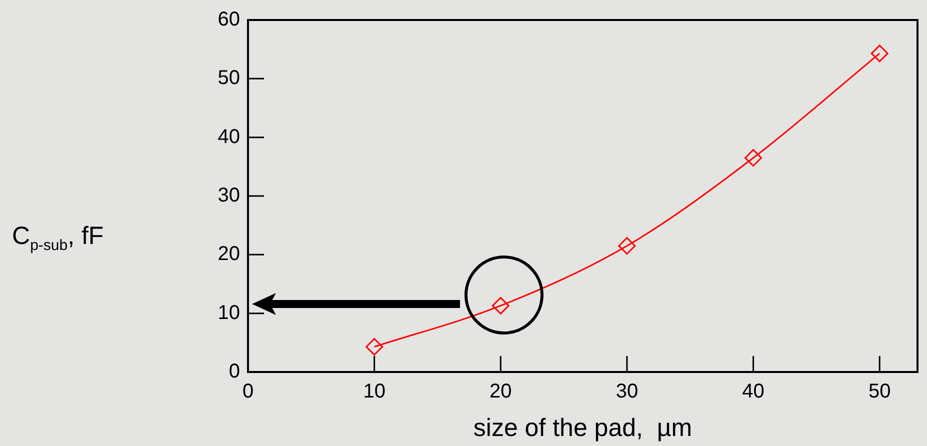 The image size is (927, 446). Describe the element at coordinates (229, 78) in the screenshot. I see `y-tick-label: 50` at that location.